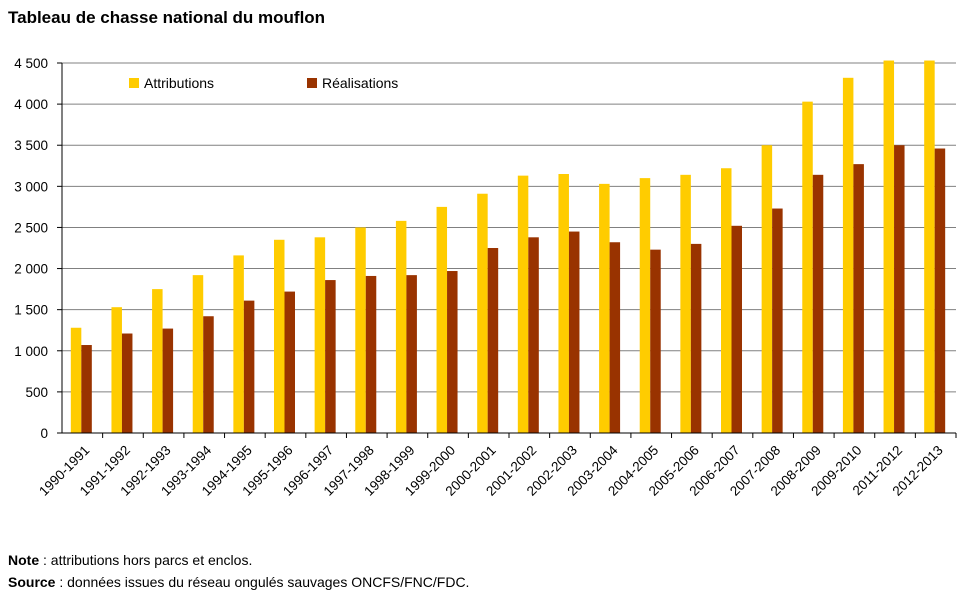 Image resolution: width=968 pixels, height=601 pixels. I want to click on y-tick-label: 3 500, so click(31, 145).